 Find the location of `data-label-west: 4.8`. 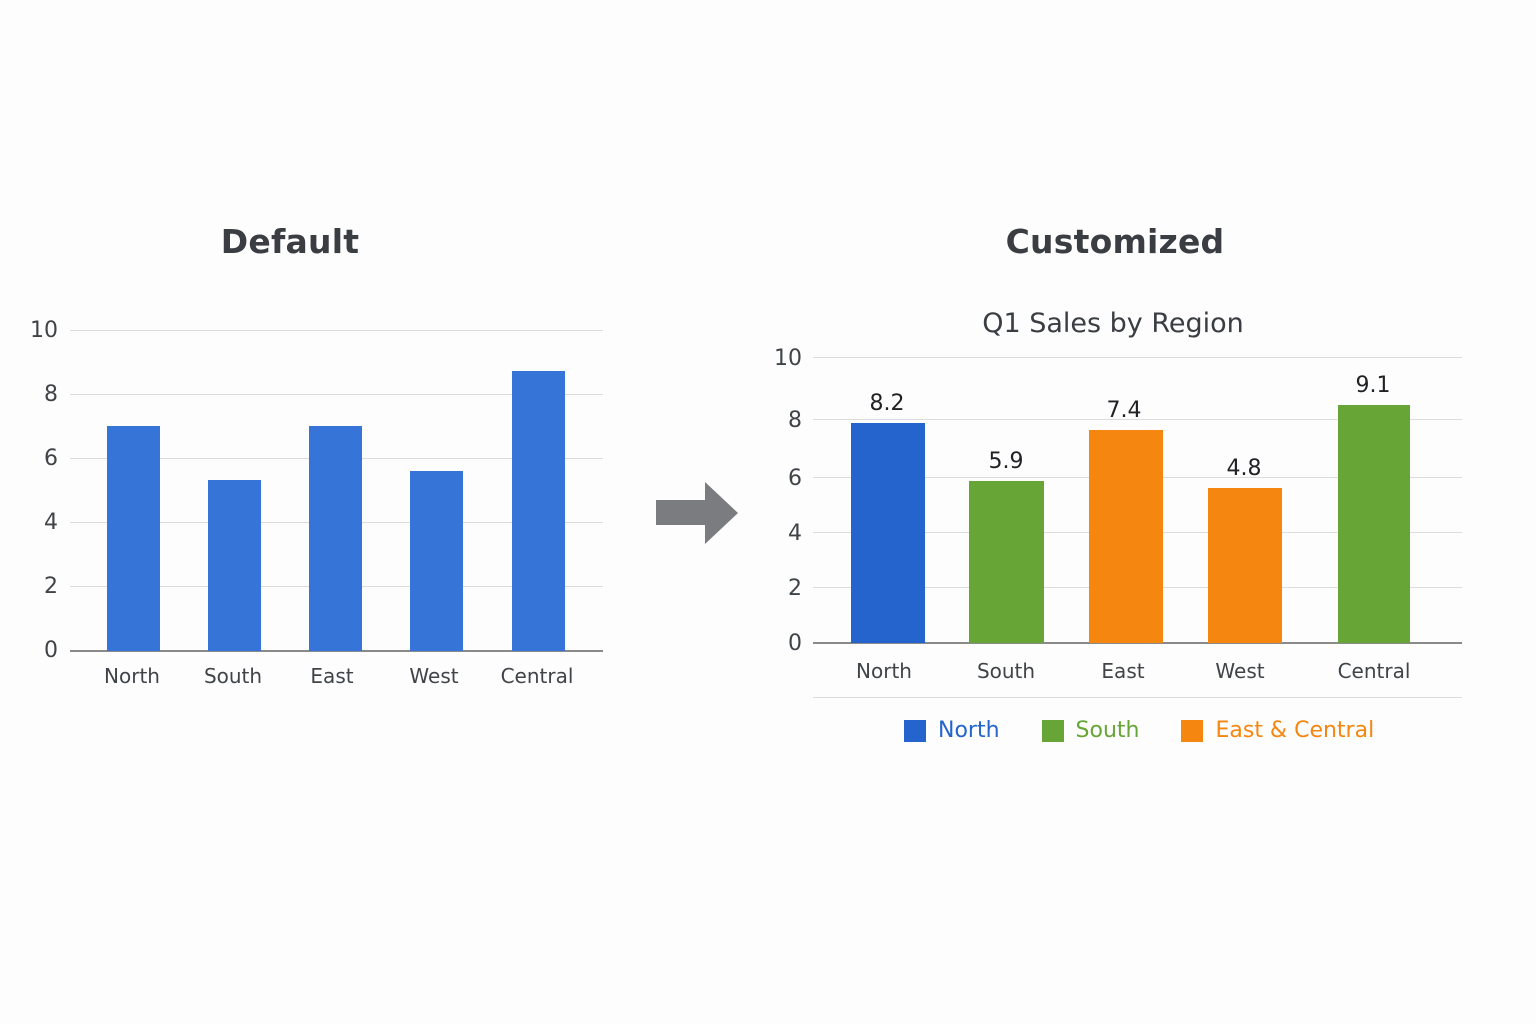

data-label-west: 4.8 is located at coordinates (1244, 468).